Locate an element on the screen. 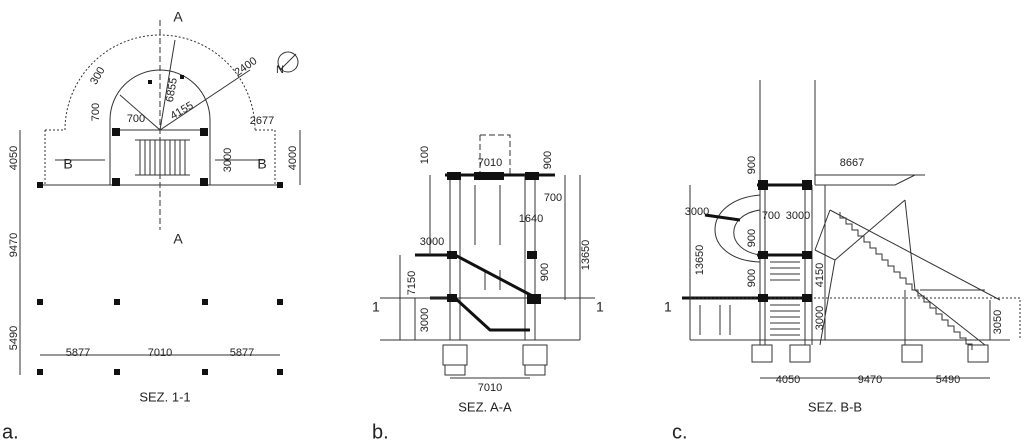  dimension: 4150 is located at coordinates (820, 275).